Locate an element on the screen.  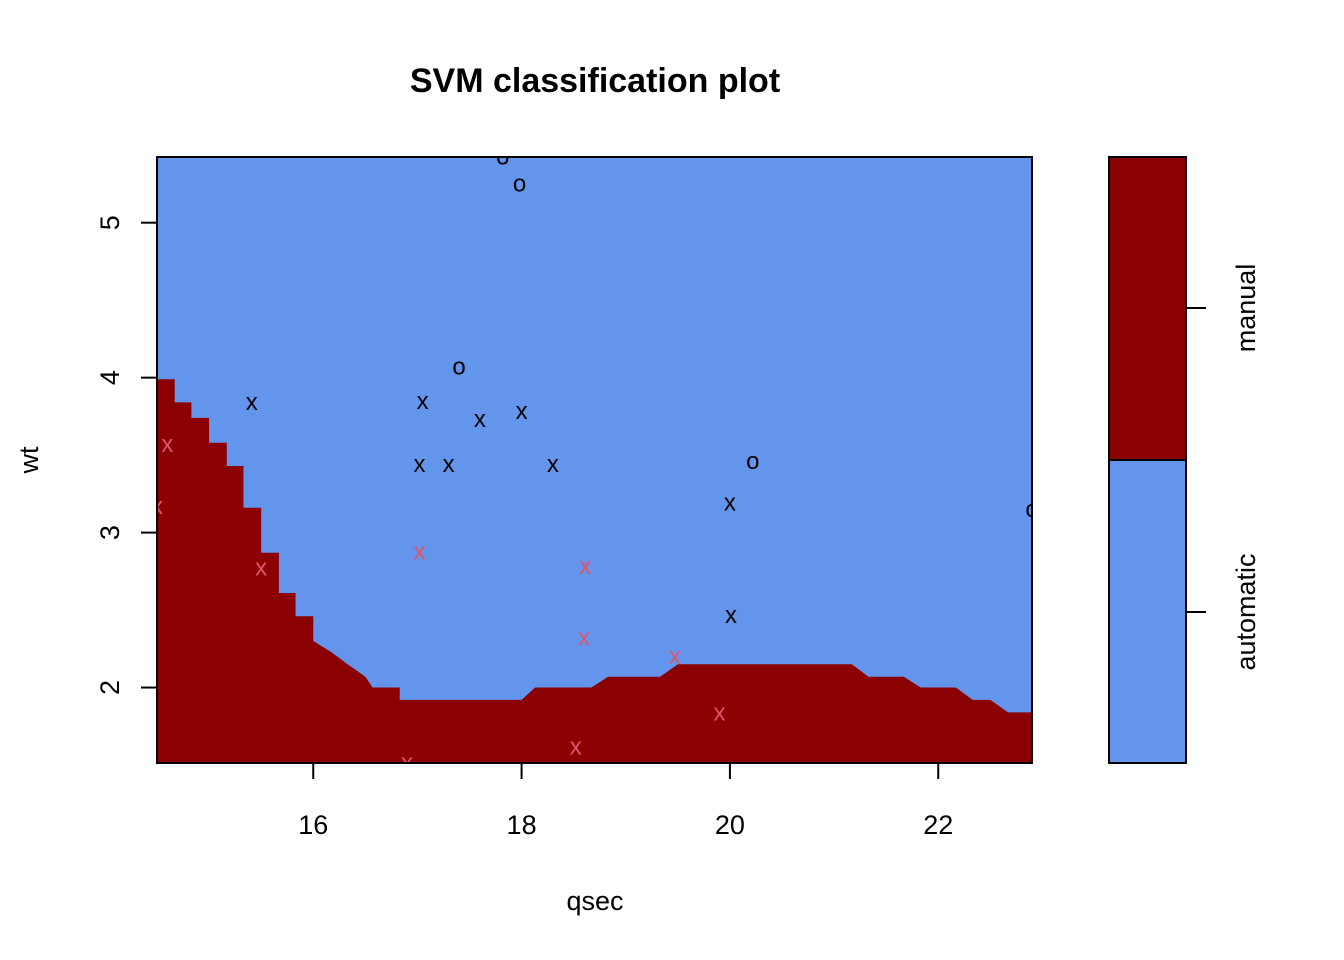
x-tick-label: 22 is located at coordinates (938, 825).